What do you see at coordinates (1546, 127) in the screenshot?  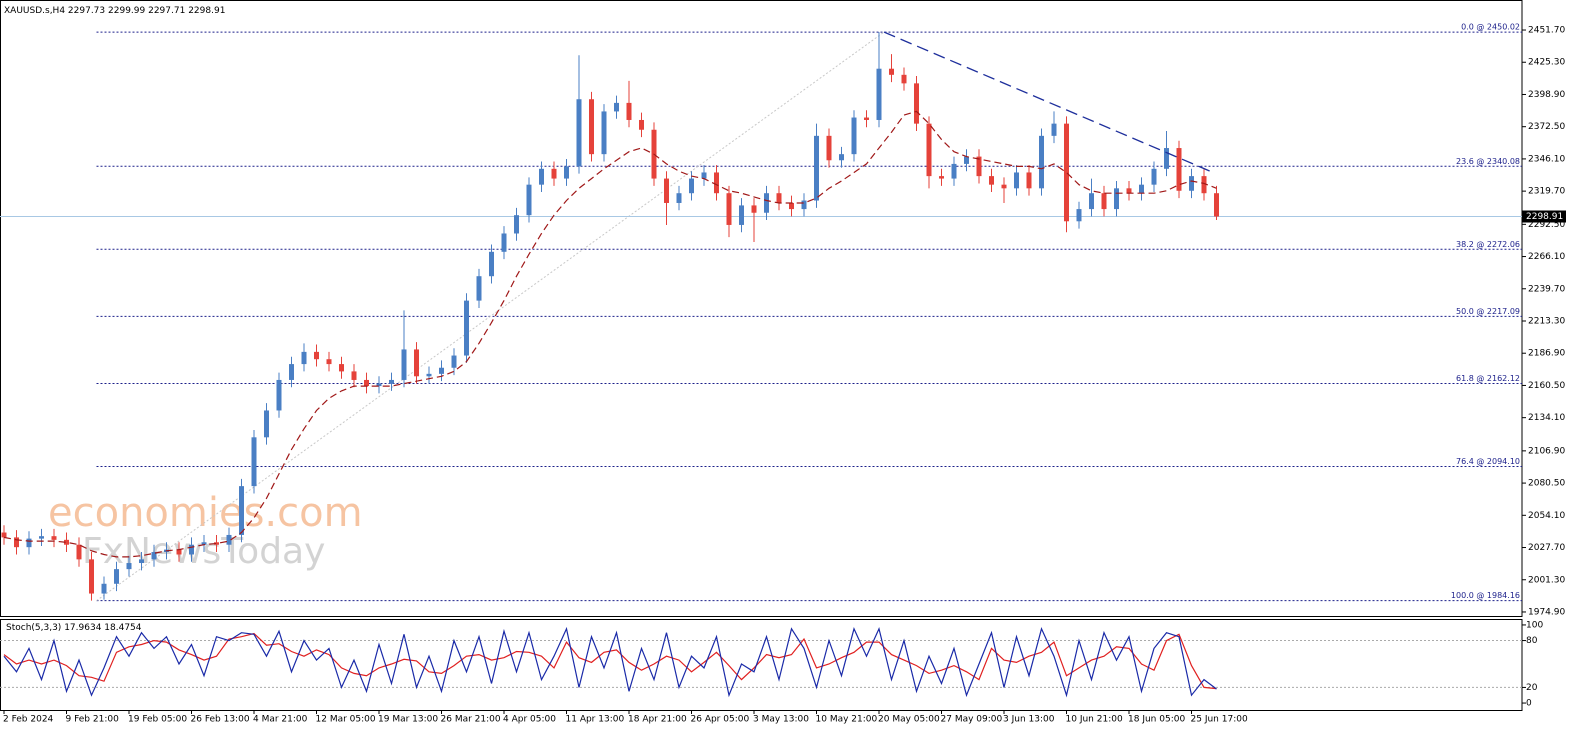 I see `y-tick-label: 2372.50` at bounding box center [1546, 127].